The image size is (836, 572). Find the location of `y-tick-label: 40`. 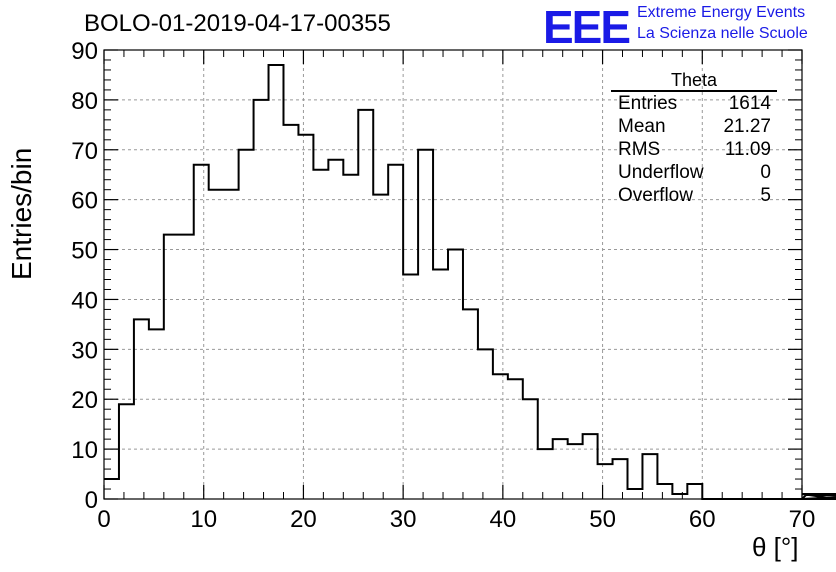

y-tick-label: 40 is located at coordinates (84, 300).